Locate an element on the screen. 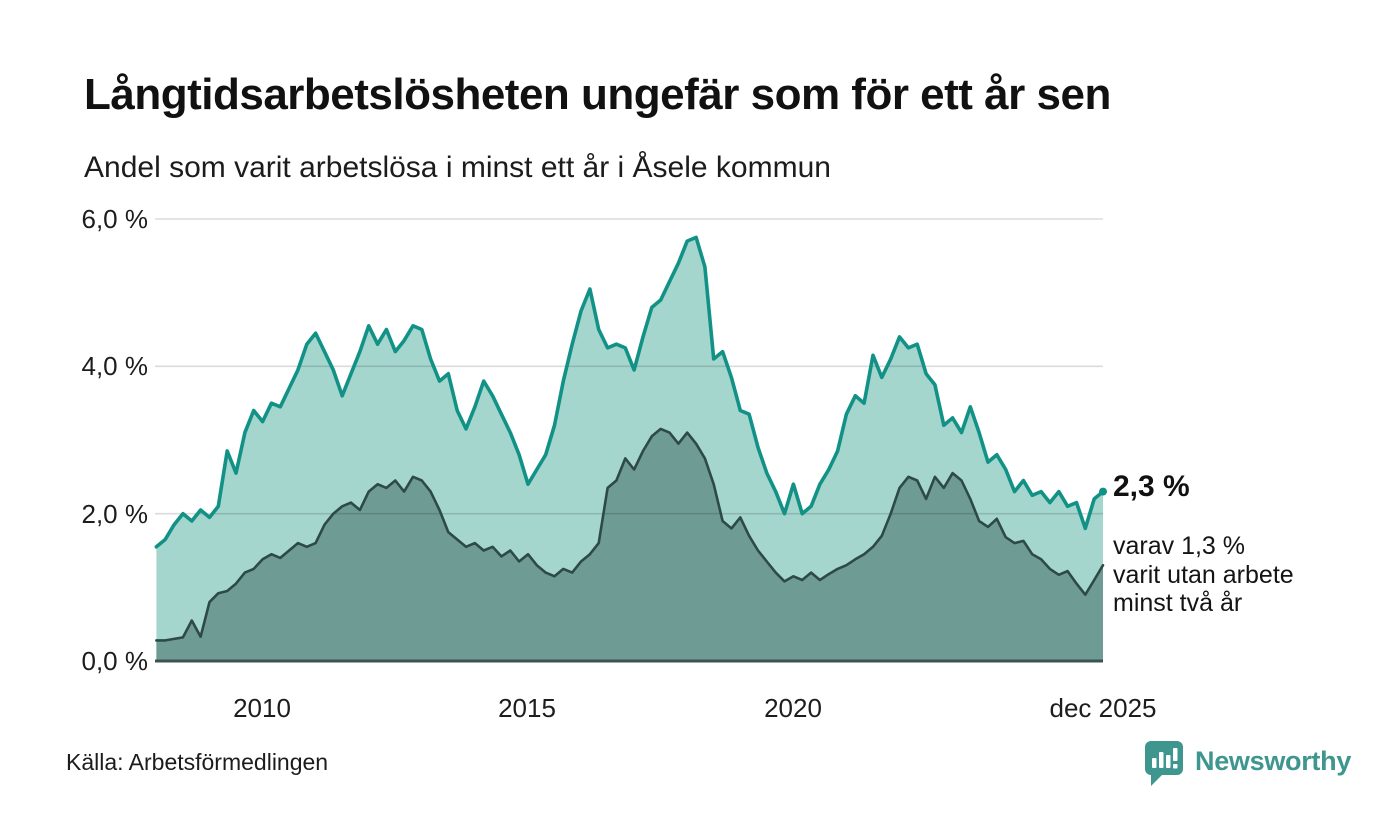  x-tick-dec-2025: dec 2025 is located at coordinates (1103, 708).